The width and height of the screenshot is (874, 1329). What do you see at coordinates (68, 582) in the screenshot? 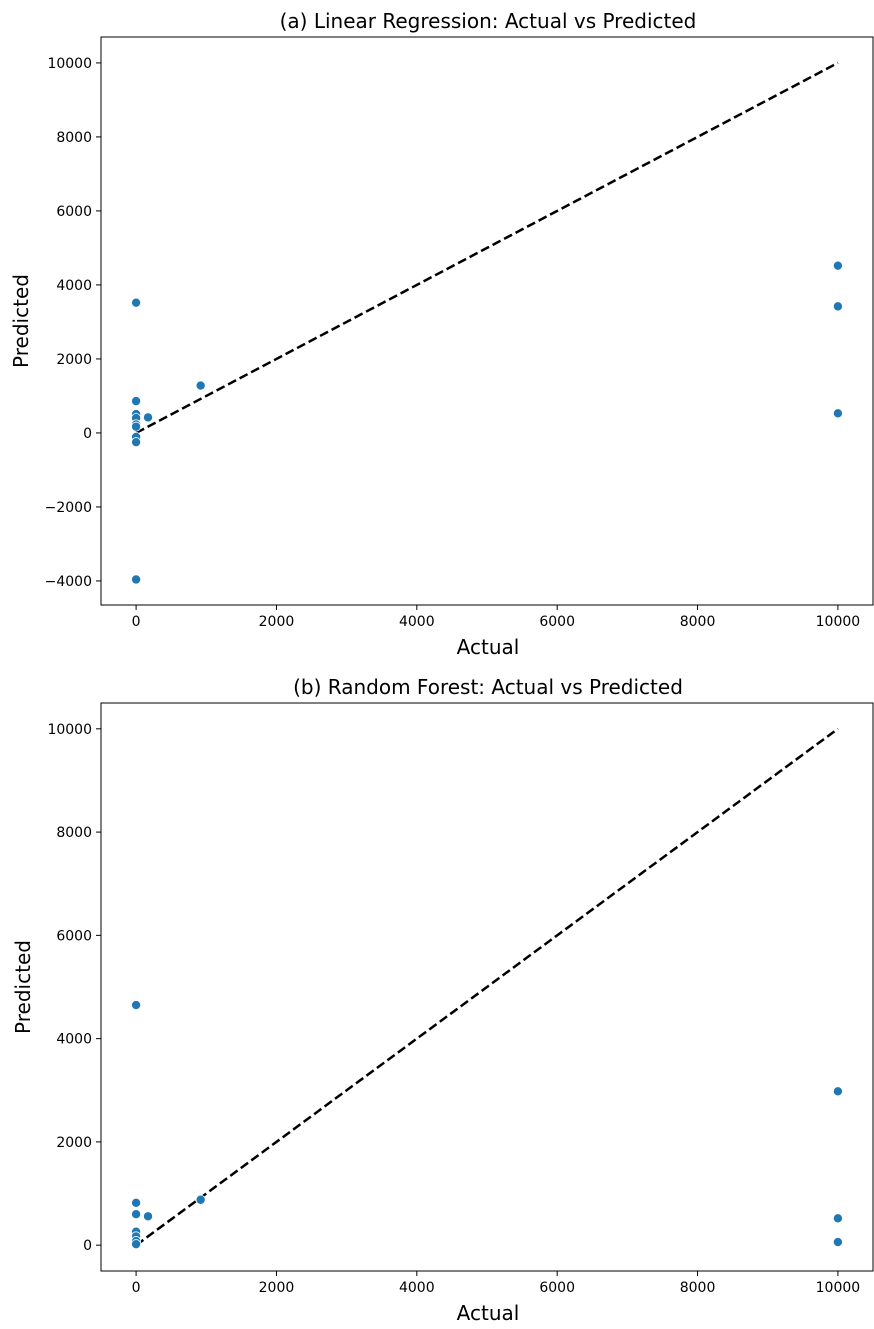
I see `y-tick-label: −4000` at bounding box center [68, 582].